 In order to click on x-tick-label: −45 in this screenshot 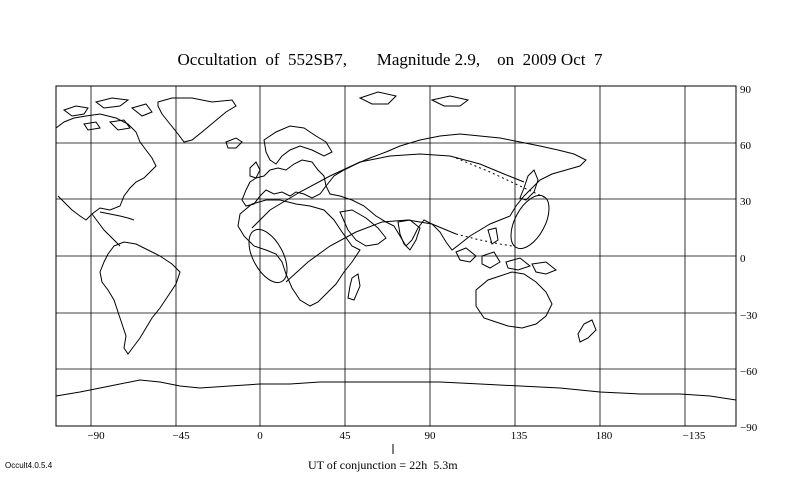, I will do `click(181, 436)`.